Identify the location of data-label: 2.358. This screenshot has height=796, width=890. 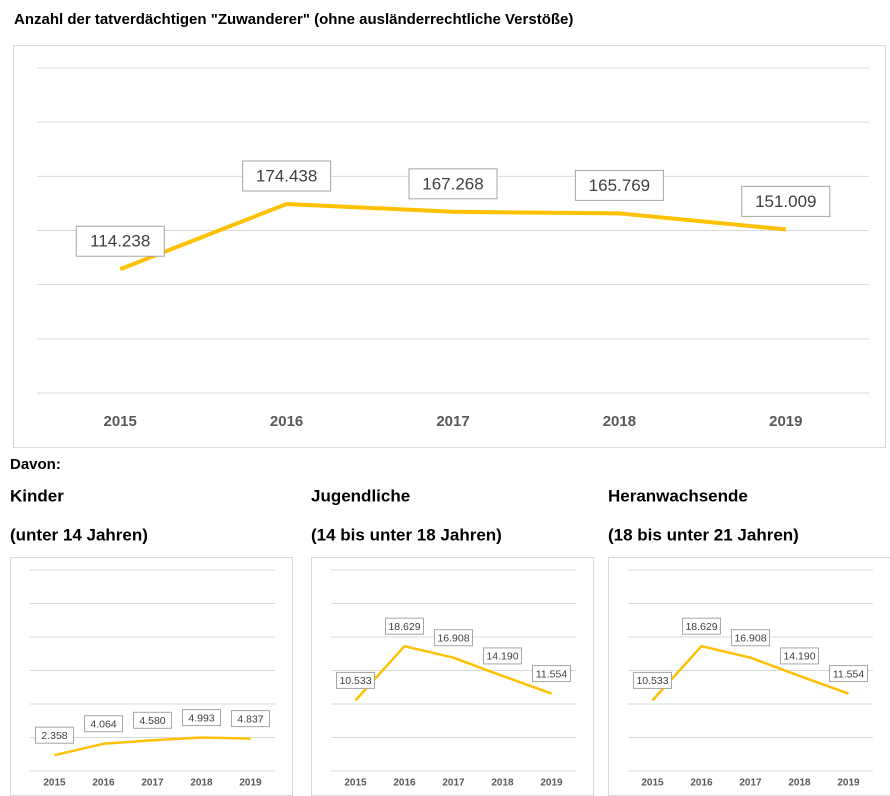
(54, 736).